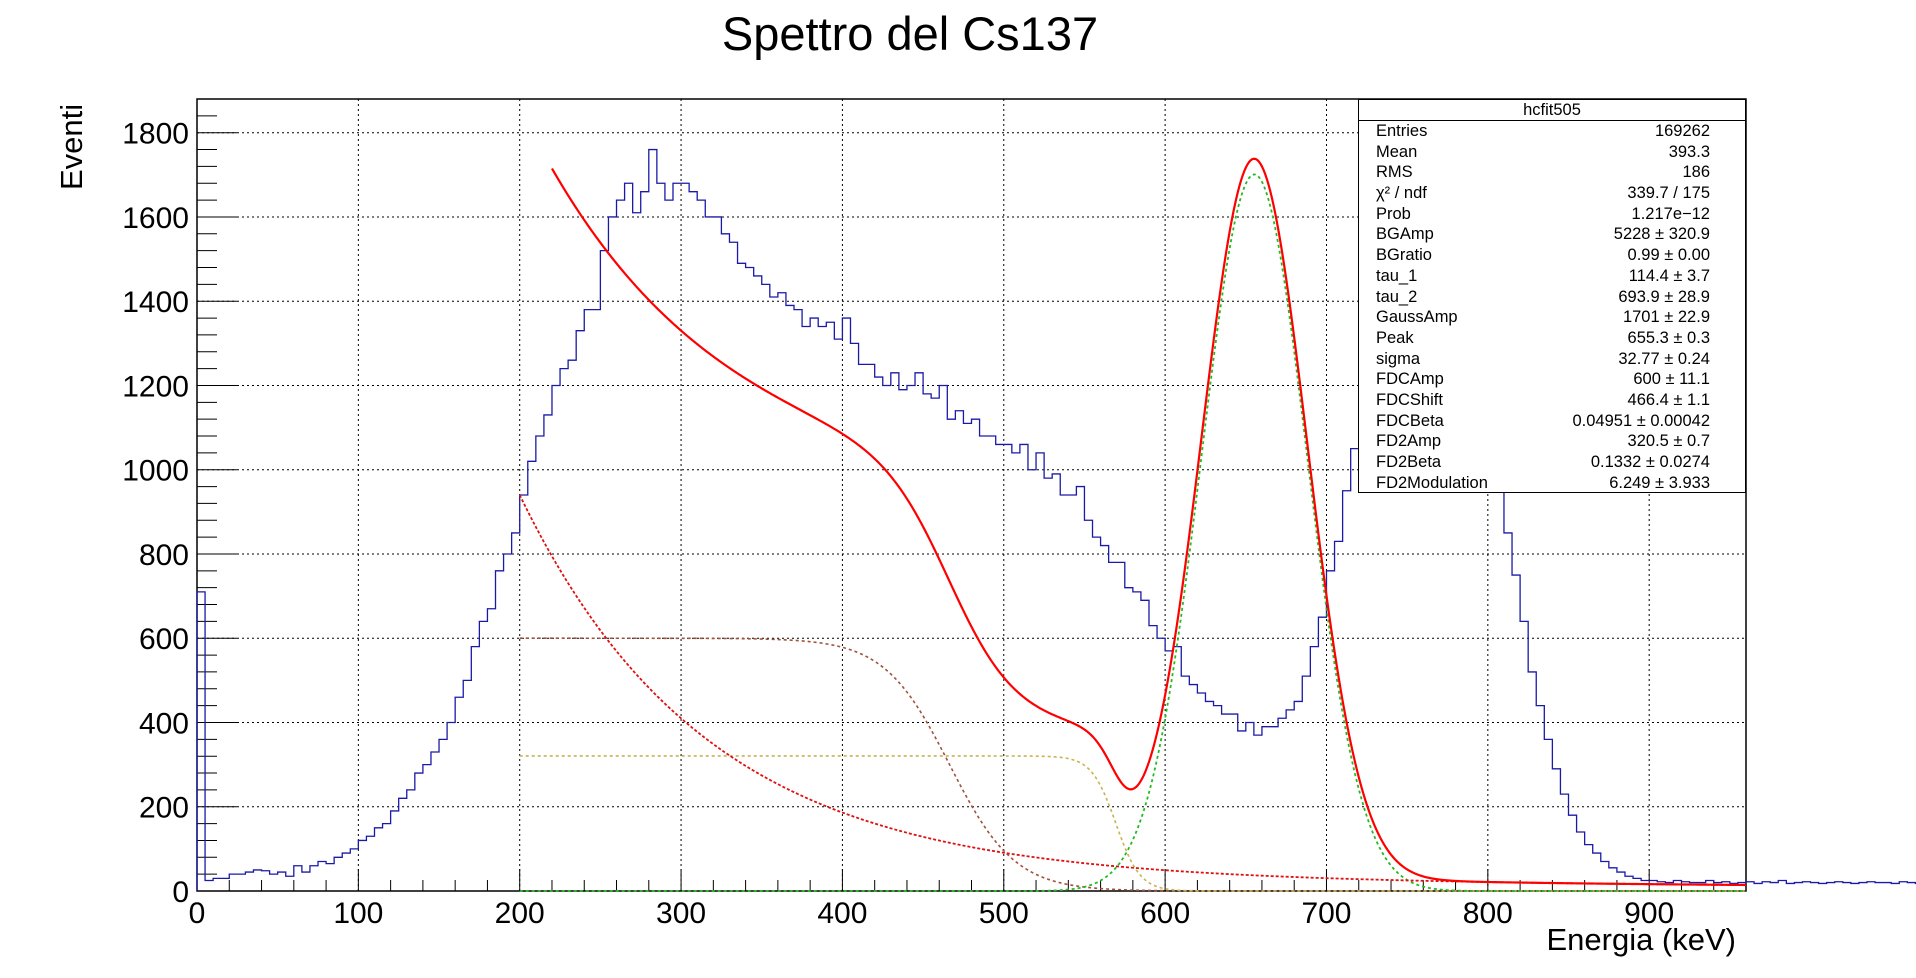 The width and height of the screenshot is (1916, 978). I want to click on stats-row-value: 0.04951 ± 0.00042, so click(1641, 420).